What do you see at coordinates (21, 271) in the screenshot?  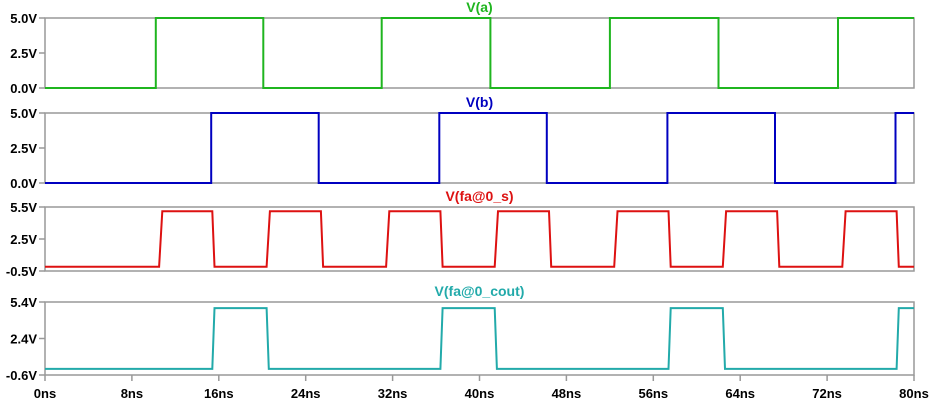 I see `y-tick-label: -0.5V` at bounding box center [21, 271].